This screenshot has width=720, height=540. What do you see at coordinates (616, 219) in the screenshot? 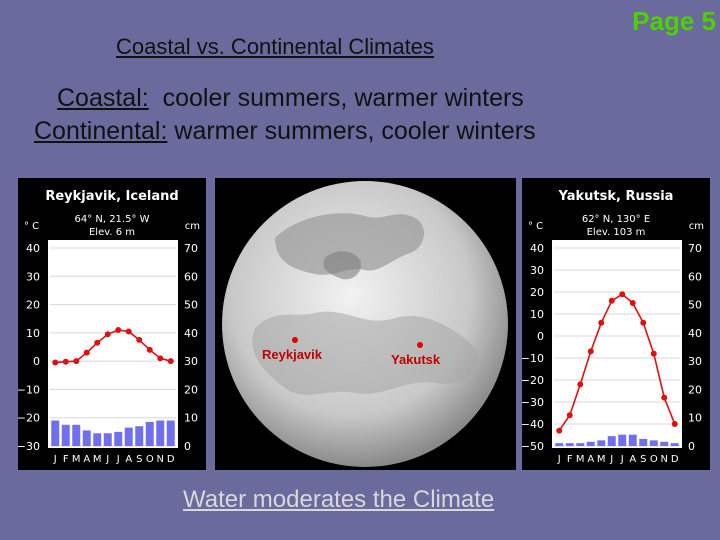
I see `coords-label: 62° N, 130° E` at bounding box center [616, 219].